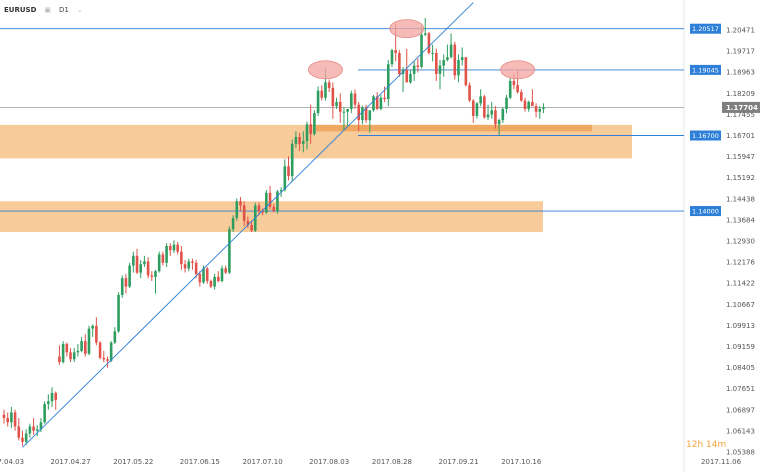 The height and width of the screenshot is (472, 760). What do you see at coordinates (64, 10) in the screenshot?
I see `timeframe-selector: D1` at bounding box center [64, 10].